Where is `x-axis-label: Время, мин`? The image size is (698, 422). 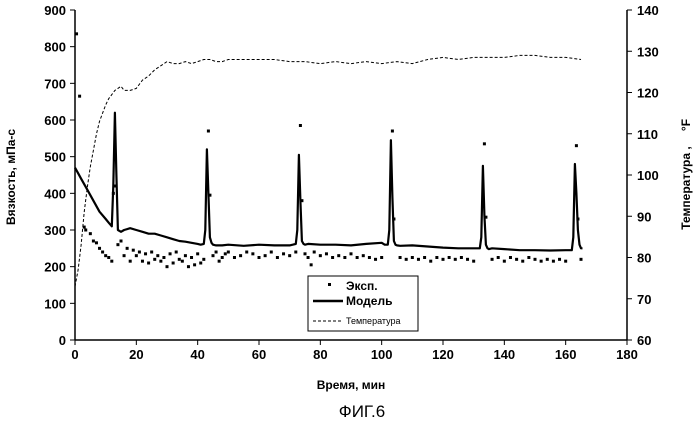
x-axis-label: Время, мин is located at coordinates (351, 385).